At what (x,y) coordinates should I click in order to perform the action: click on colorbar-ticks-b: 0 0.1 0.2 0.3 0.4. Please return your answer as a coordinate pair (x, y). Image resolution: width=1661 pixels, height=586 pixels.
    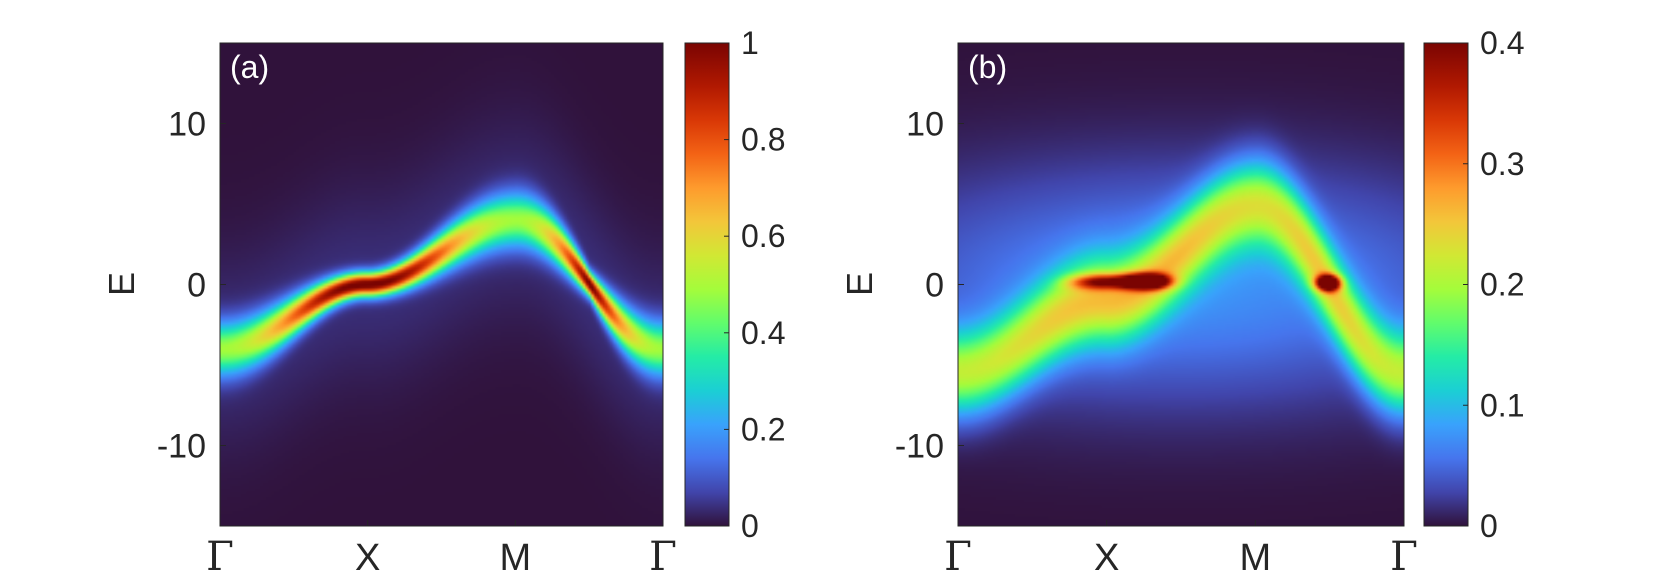
    Looking at the image, I should click on (1493, 284).